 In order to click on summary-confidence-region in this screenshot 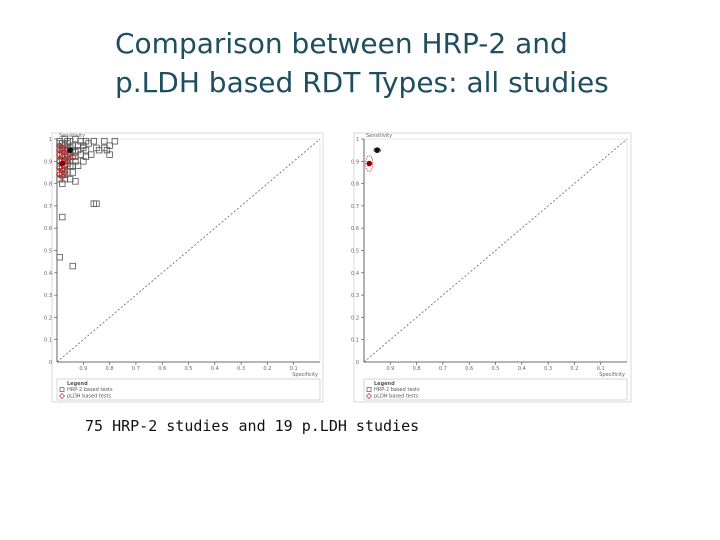, I will do `click(369, 163)`.